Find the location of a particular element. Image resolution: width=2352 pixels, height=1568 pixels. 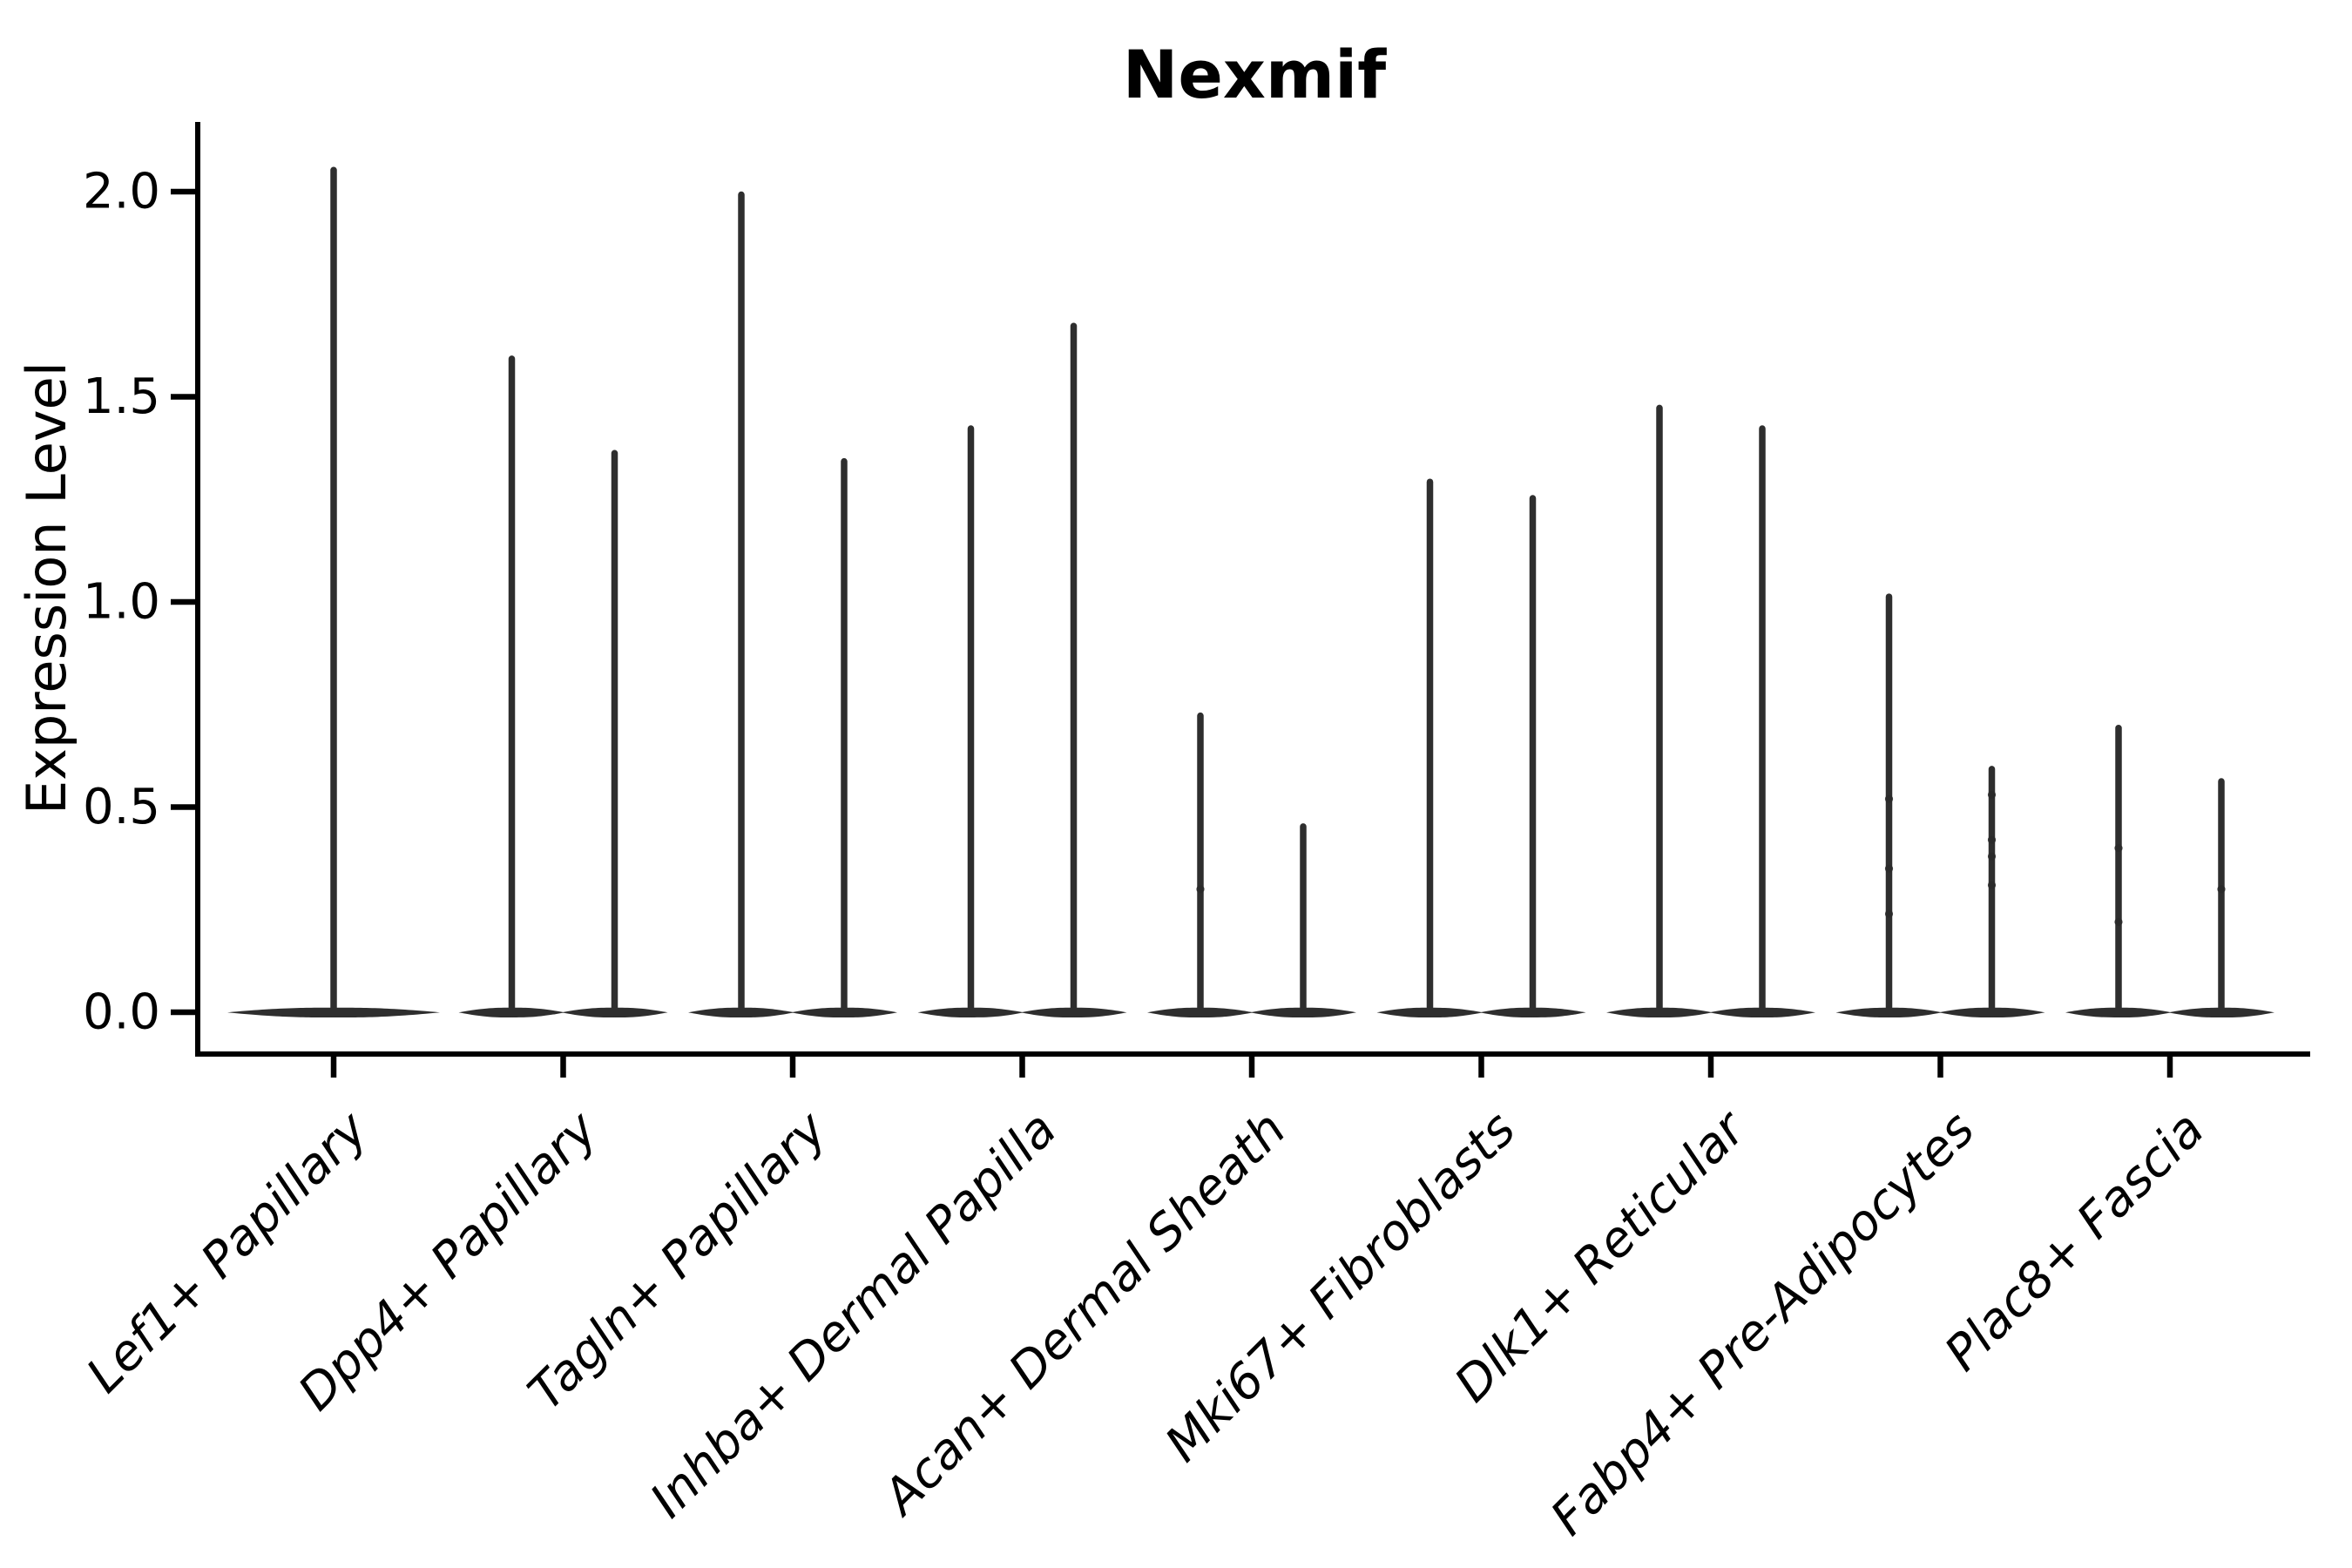

chart-title: Nexmif is located at coordinates (1255, 74).